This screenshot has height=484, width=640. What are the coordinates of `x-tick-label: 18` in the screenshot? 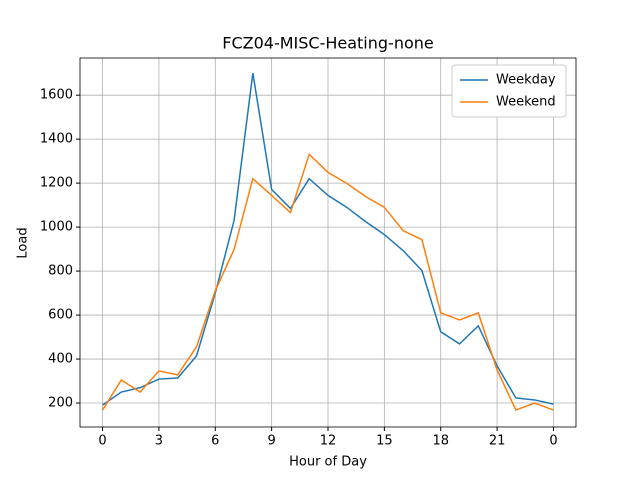 It's located at (440, 441).